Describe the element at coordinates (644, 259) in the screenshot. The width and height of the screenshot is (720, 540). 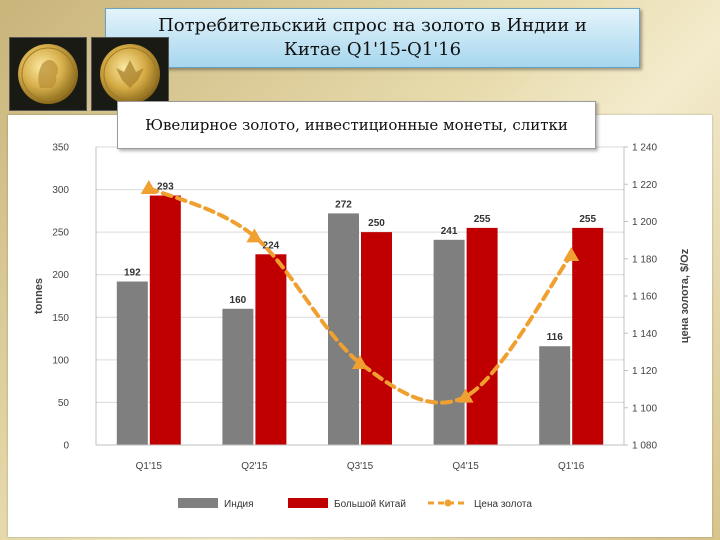
I see `y2-tick-label: 1 180` at that location.